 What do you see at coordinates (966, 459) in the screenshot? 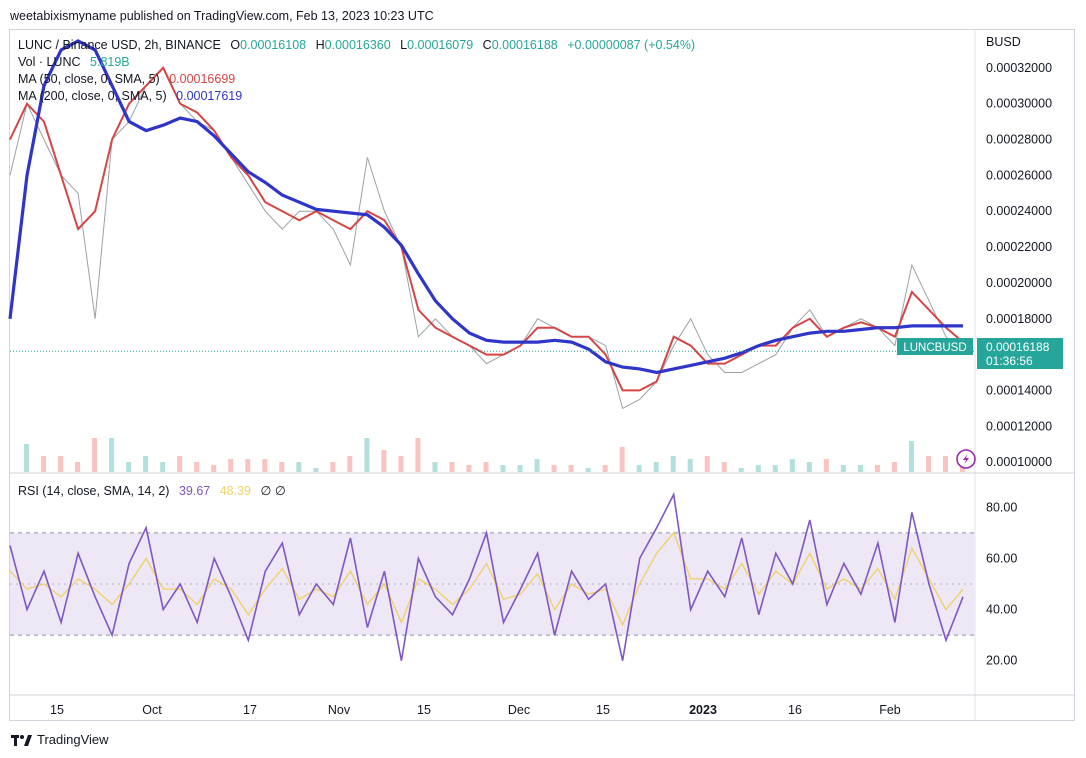
I see `lightning-icon` at bounding box center [966, 459].